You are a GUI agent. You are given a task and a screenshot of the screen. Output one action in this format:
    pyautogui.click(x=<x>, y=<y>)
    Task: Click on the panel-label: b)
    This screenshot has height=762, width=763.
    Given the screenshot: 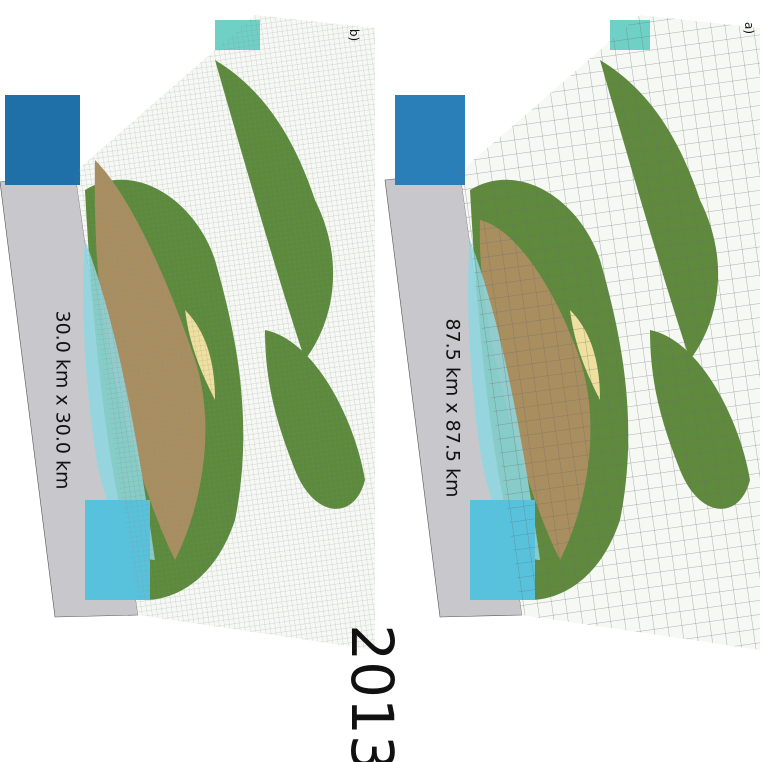 What is the action you would take?
    pyautogui.click(x=354, y=35)
    